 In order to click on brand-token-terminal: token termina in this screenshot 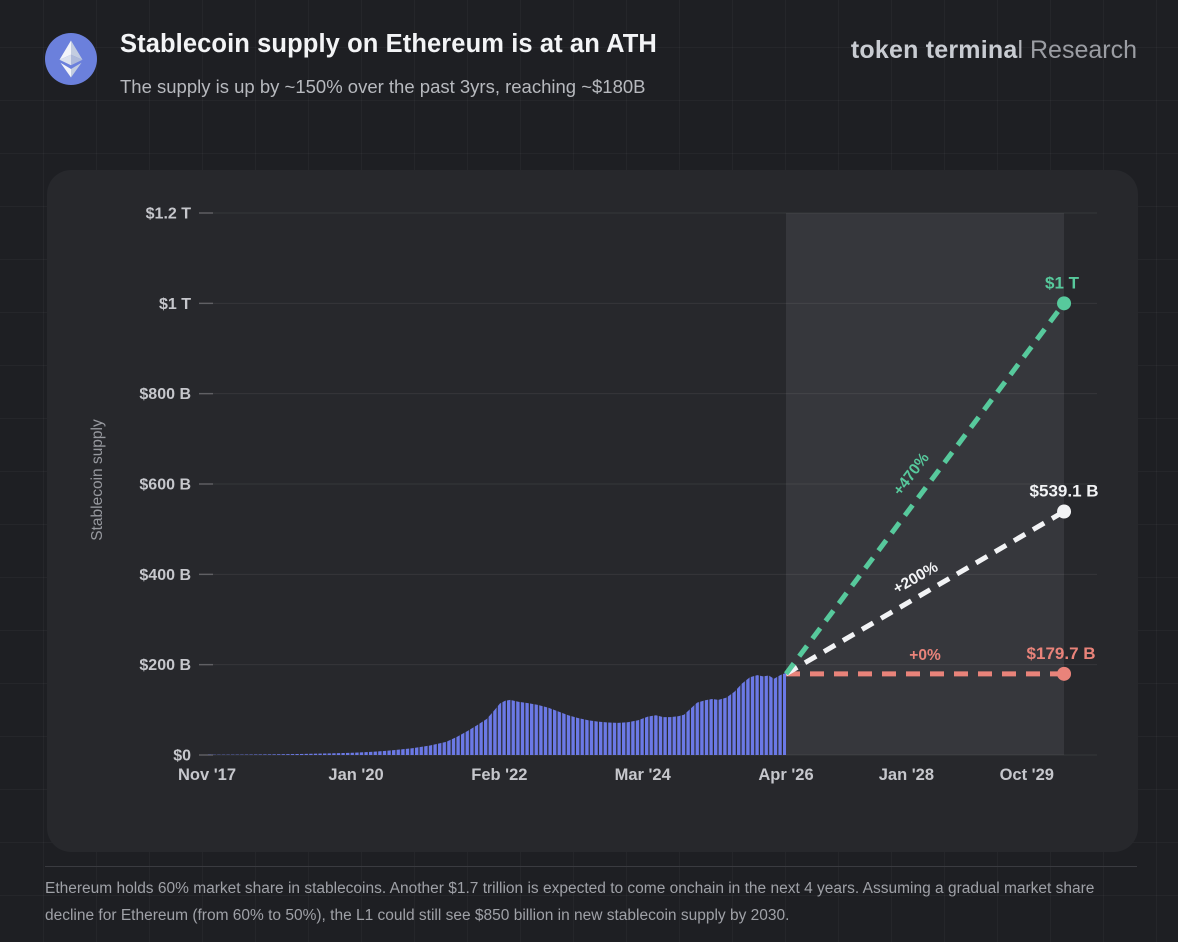, I will do `click(934, 50)`.